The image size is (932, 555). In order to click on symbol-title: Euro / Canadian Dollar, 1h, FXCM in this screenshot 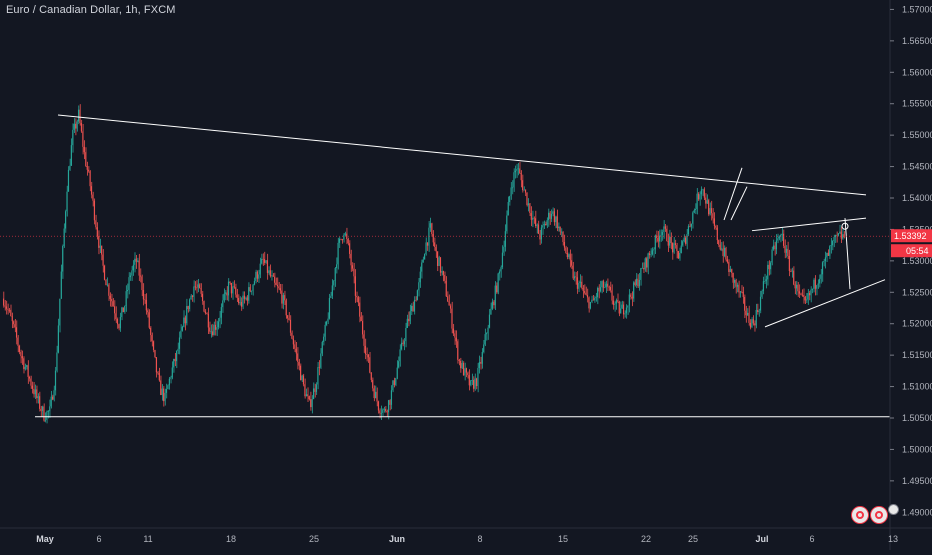, I will do `click(91, 10)`.